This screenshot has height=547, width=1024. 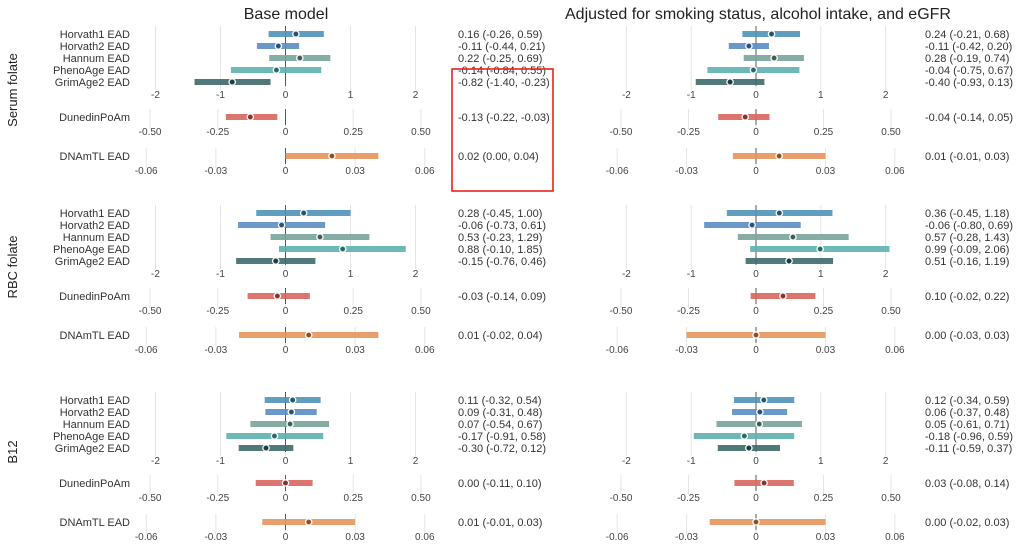 I want to click on dunedin-estimate-row: -0.04 (-0.14, 0.05), so click(x=865, y=118).